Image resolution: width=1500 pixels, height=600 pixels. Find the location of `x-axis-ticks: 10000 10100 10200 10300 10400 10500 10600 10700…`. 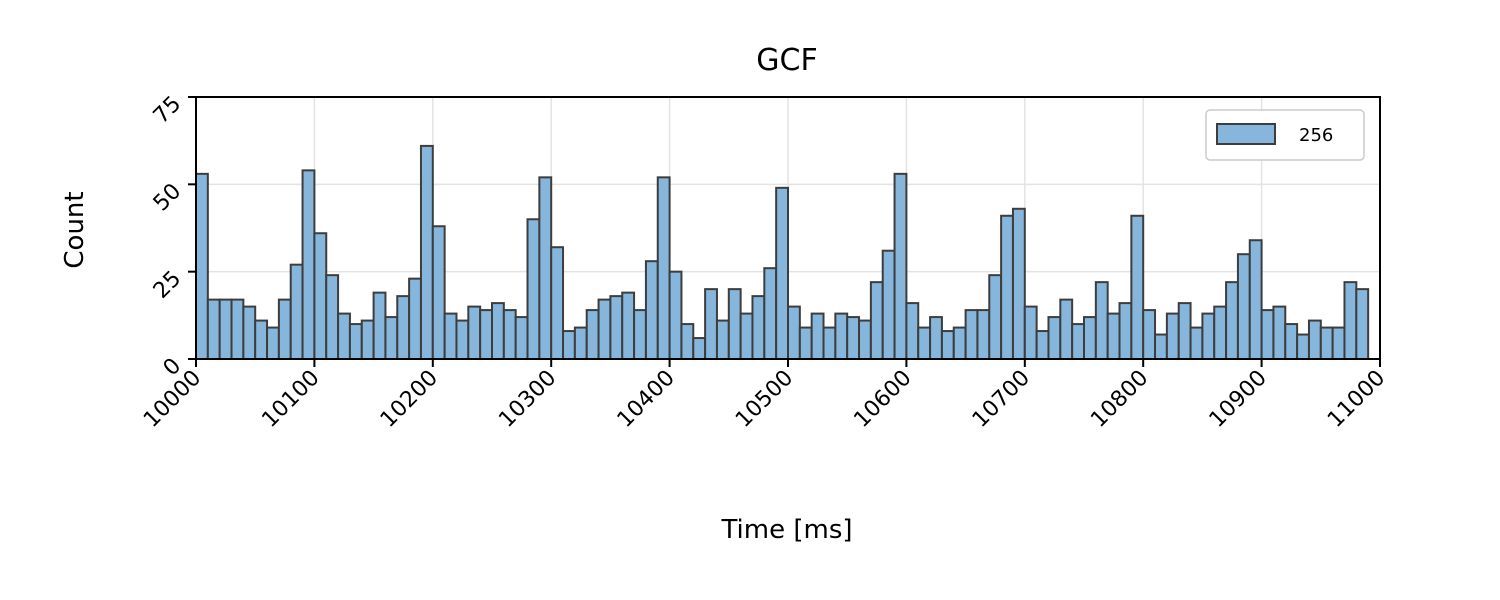

x-axis-ticks: 10000 10100 10200 10300 10400 10500 10600 10700… is located at coordinates (764, 396).